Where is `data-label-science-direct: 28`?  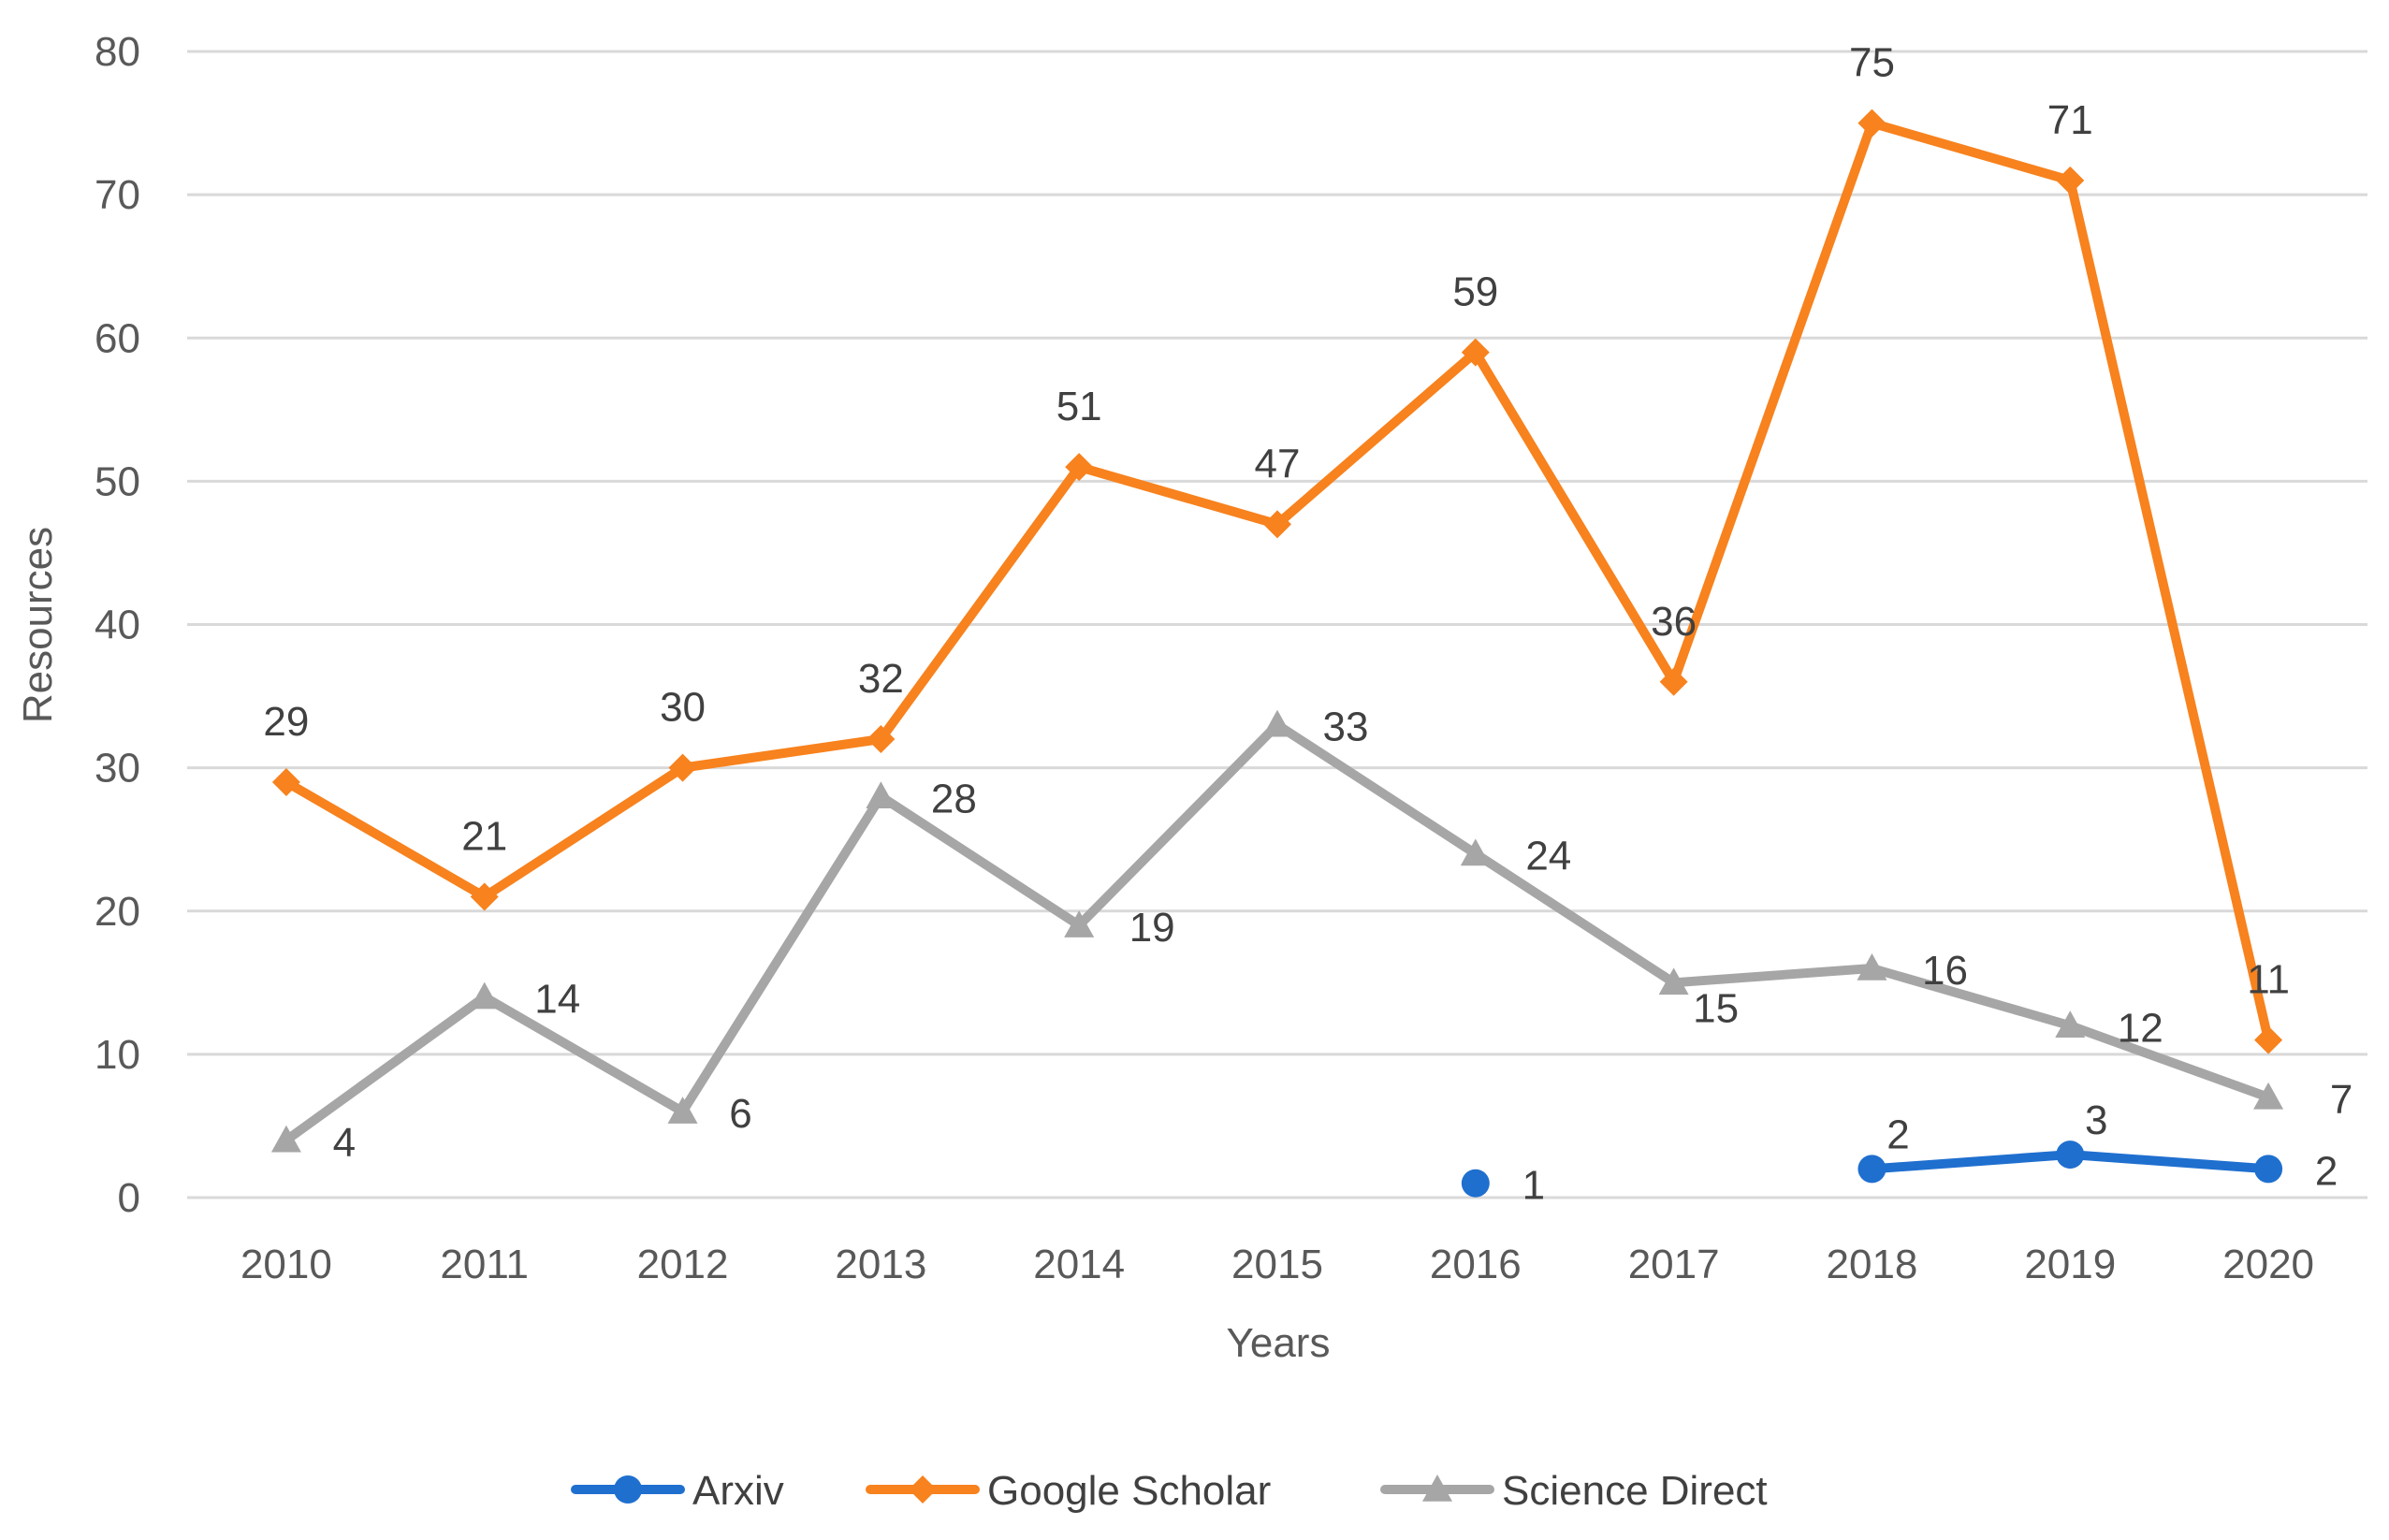 data-label-science-direct: 28 is located at coordinates (954, 799).